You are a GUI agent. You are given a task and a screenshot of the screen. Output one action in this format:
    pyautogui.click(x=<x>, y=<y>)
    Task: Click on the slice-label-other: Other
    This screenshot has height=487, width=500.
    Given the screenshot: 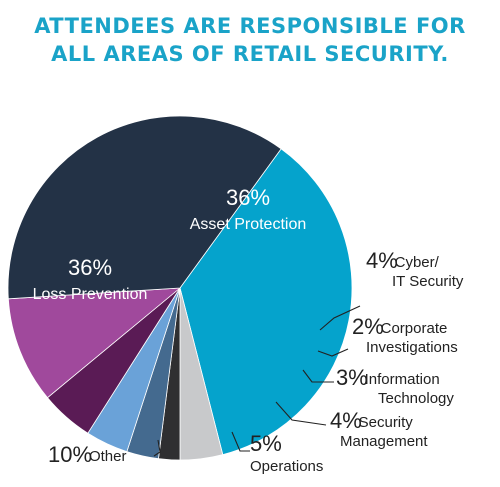 What is the action you would take?
    pyautogui.click(x=108, y=456)
    